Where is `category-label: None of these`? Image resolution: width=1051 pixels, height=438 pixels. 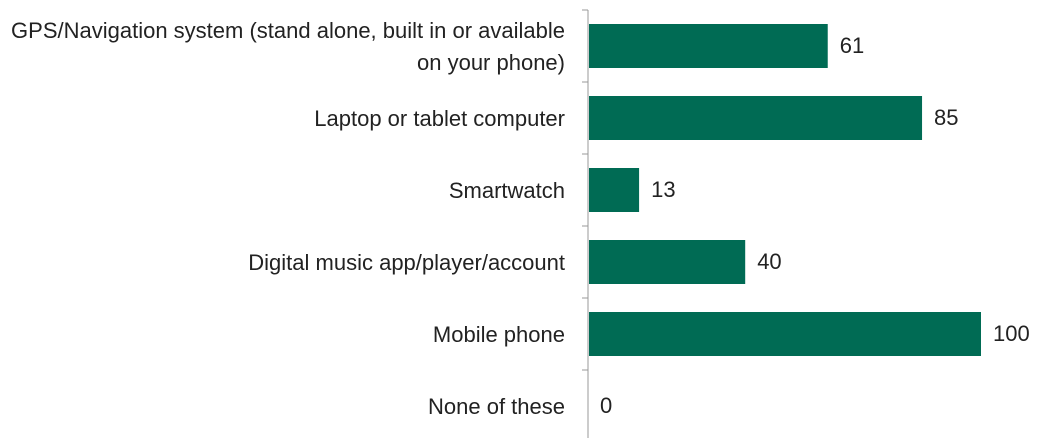
category-label: None of these is located at coordinates (496, 406).